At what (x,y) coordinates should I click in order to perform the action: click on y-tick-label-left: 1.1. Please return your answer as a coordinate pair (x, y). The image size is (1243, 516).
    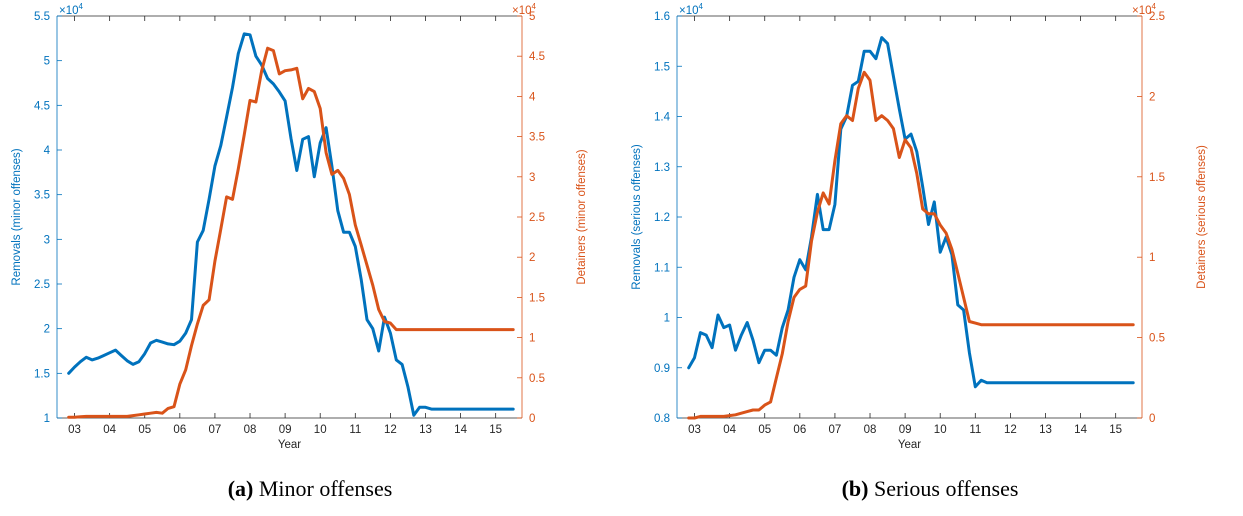
    Looking at the image, I should click on (662, 268).